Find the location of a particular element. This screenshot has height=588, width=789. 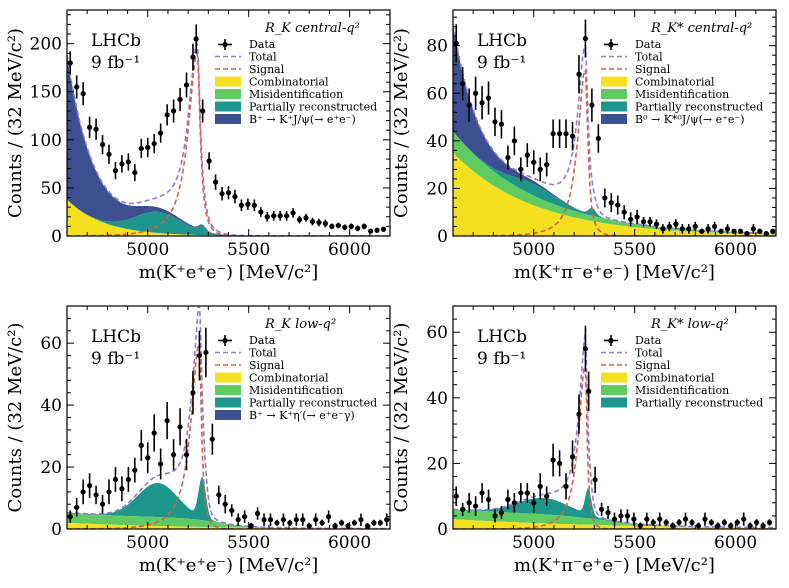

svg-text: Signal is located at coordinates (267, 365).